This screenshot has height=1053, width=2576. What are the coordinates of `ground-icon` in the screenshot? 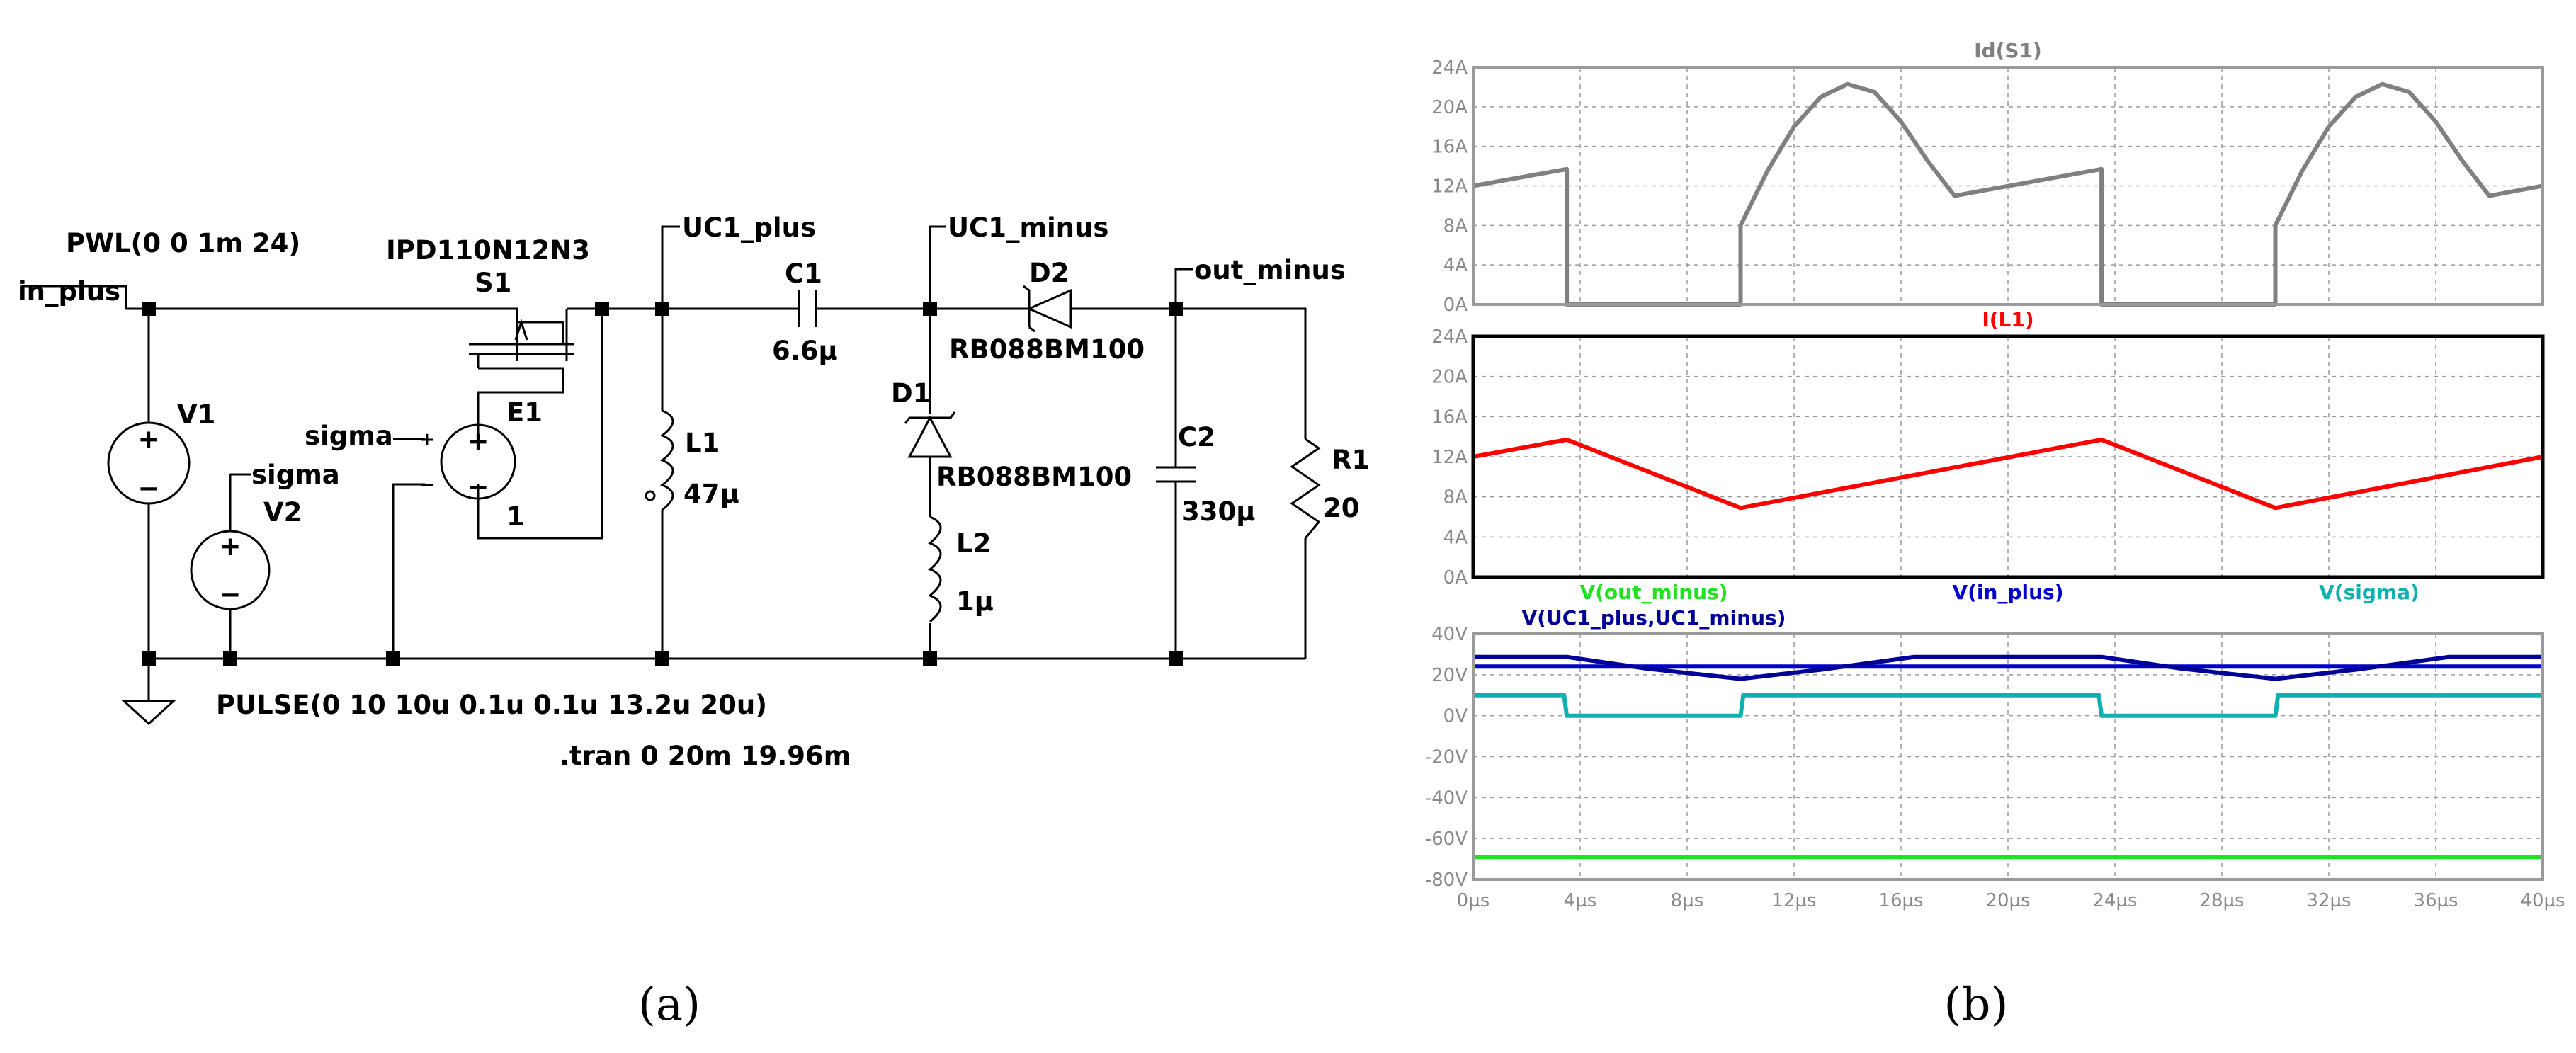 It's located at (148, 713).